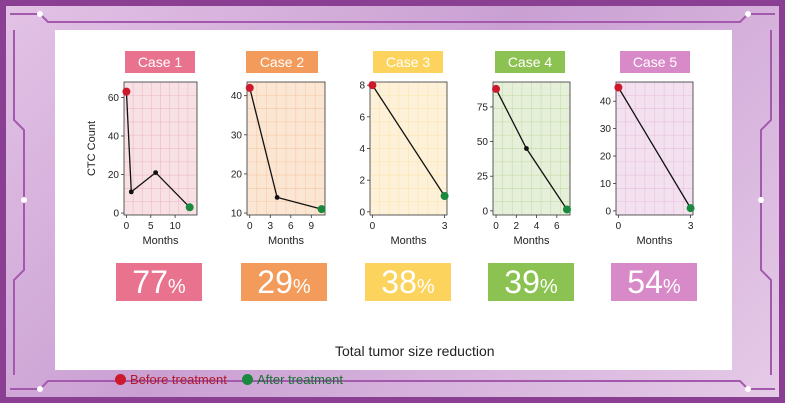 This screenshot has height=403, width=785. Describe the element at coordinates (150, 282) in the screenshot. I see `case-1-reduction-value: 77` at that location.